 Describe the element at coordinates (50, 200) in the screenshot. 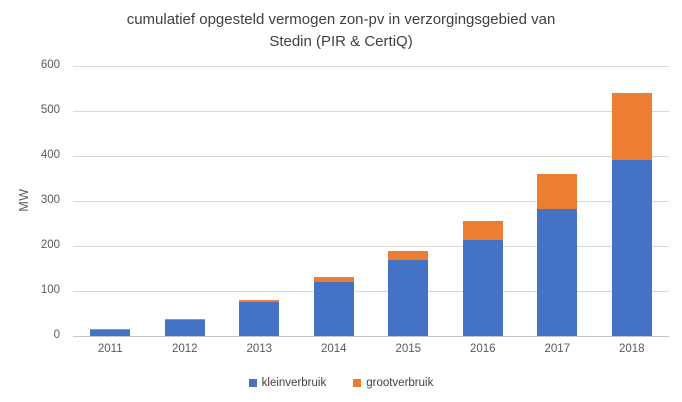

I see `y-tick-label: 300` at that location.